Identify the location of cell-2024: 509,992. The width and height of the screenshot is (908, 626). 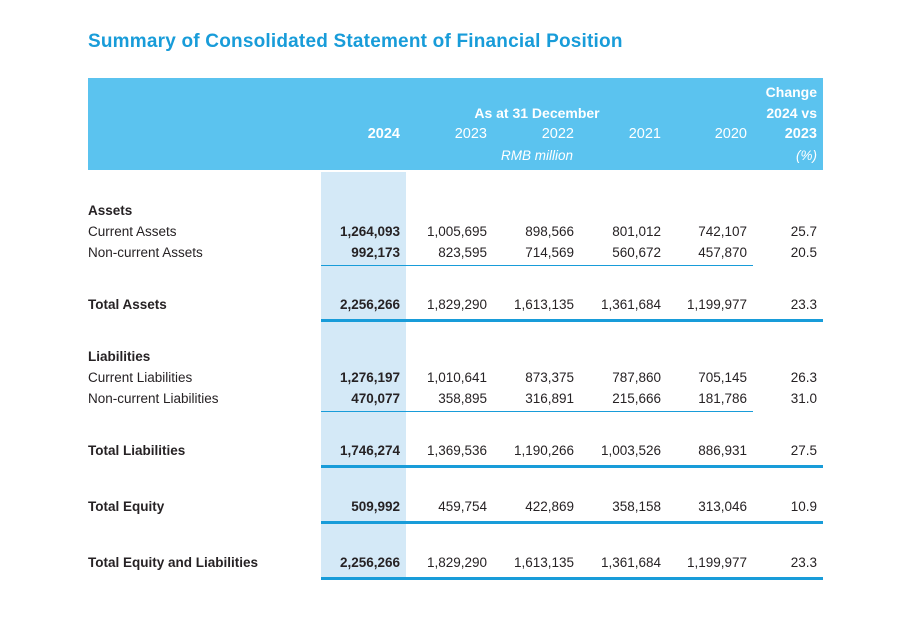
(375, 506).